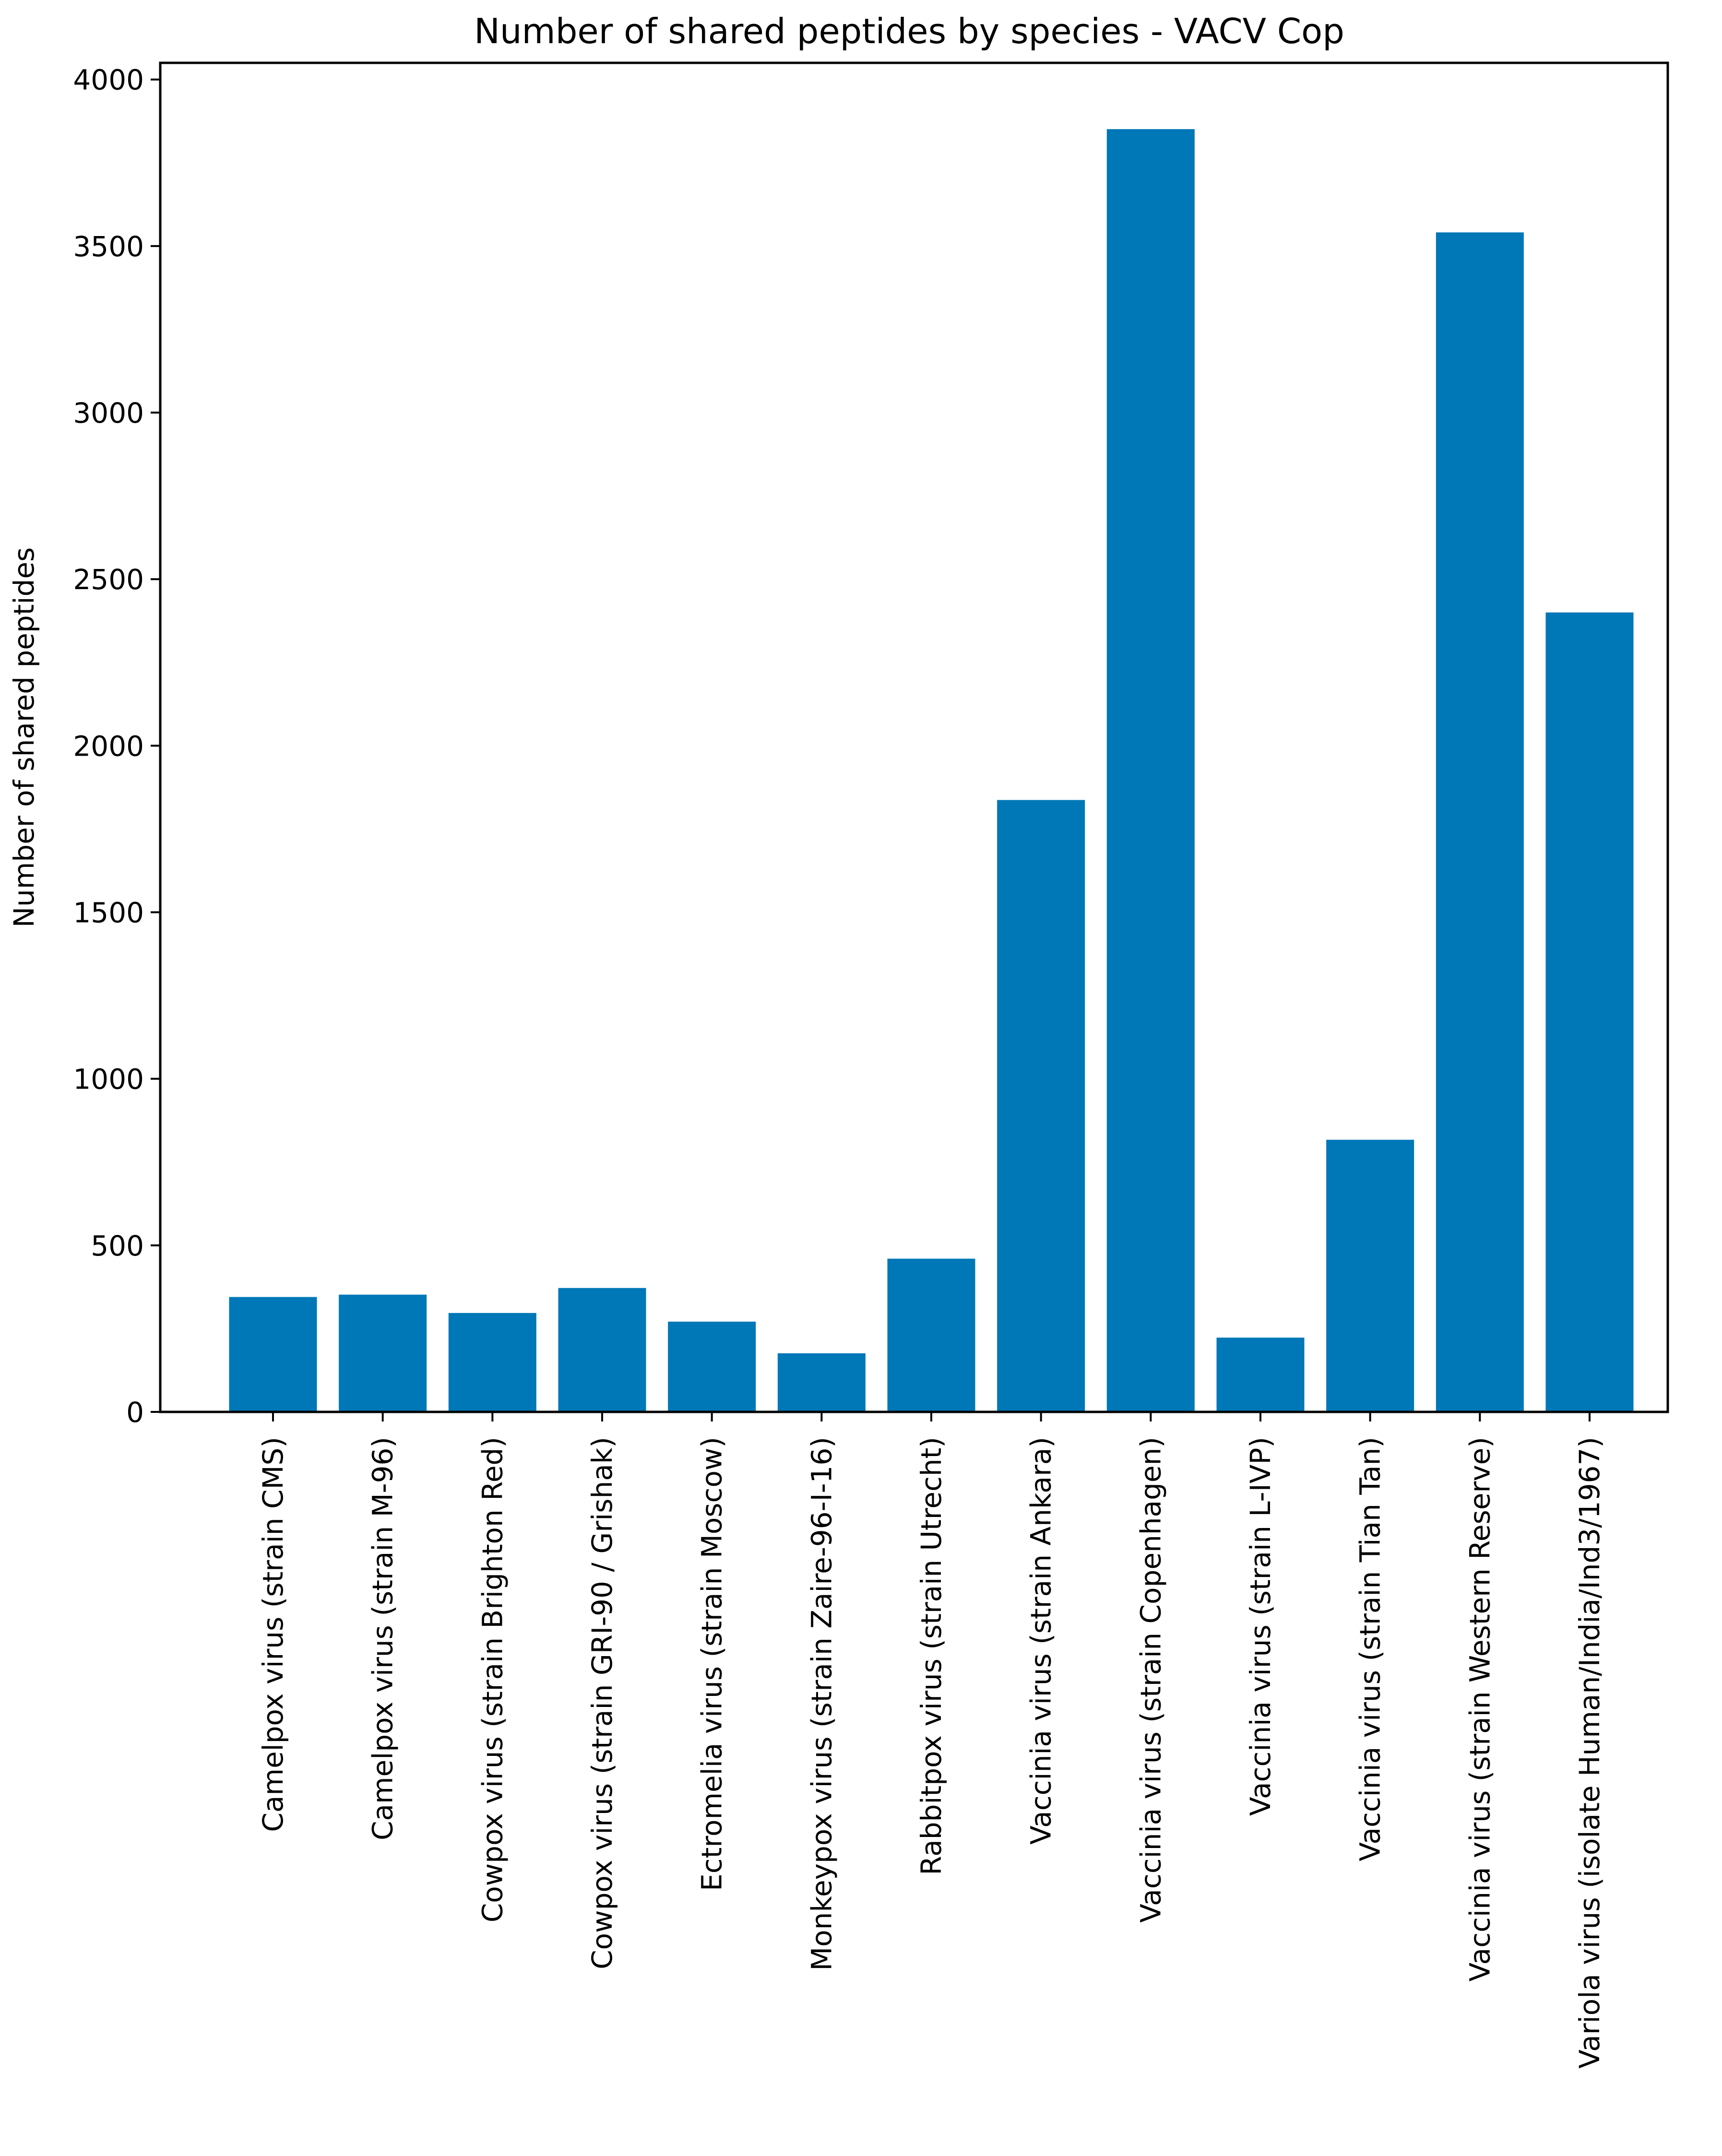  I want to click on y-tick-label: 2500, so click(108, 579).